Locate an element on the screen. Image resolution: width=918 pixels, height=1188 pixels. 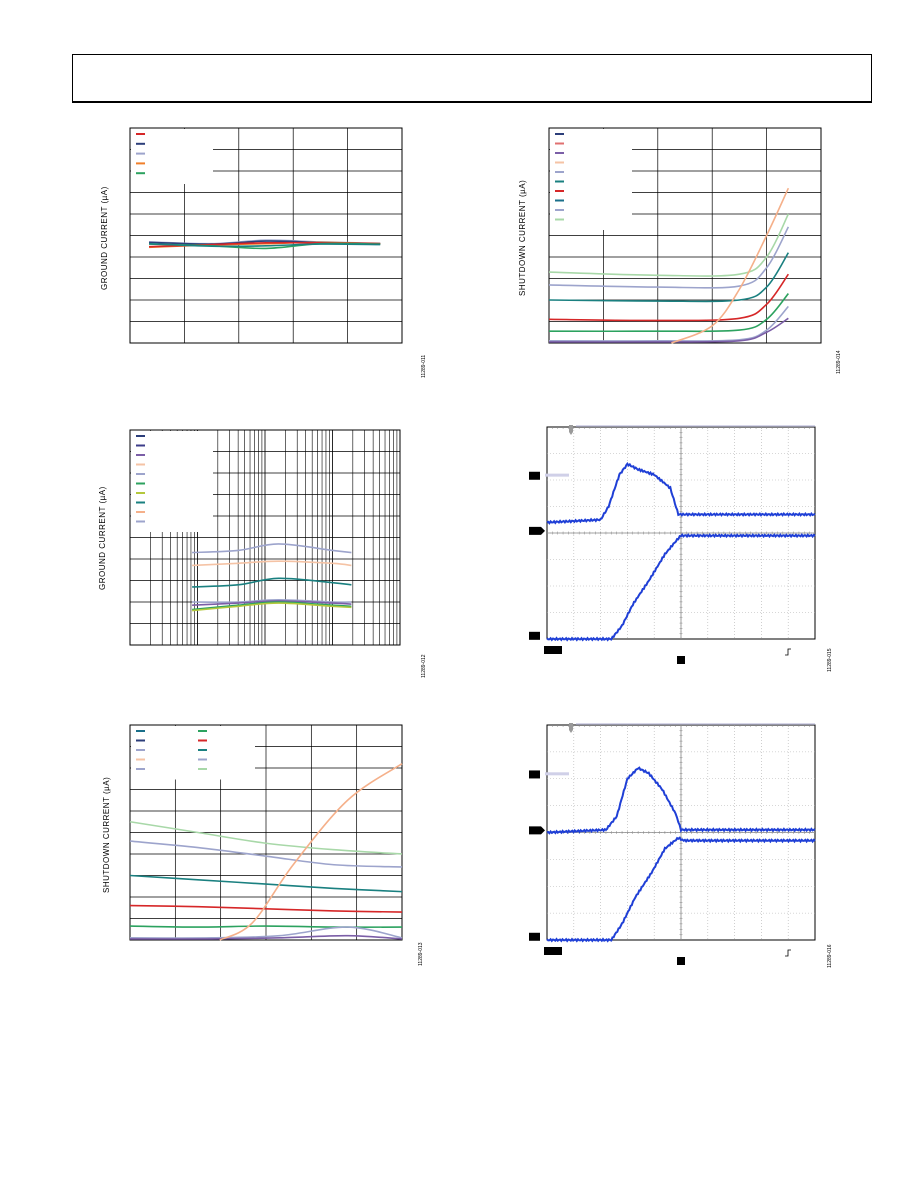
scope-capture-1: 11289-015 is located at coordinates (681, 548).